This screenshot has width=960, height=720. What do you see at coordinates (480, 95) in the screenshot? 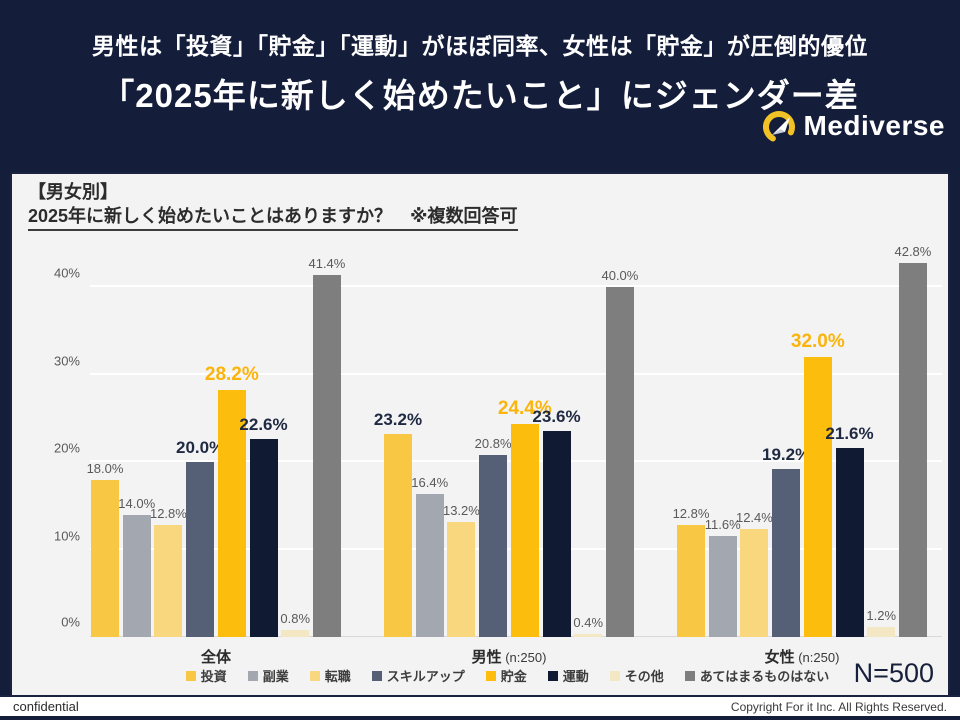
I see `page-title: 「2025年に新しく始めたいこと」にジェンダー差` at bounding box center [480, 95].